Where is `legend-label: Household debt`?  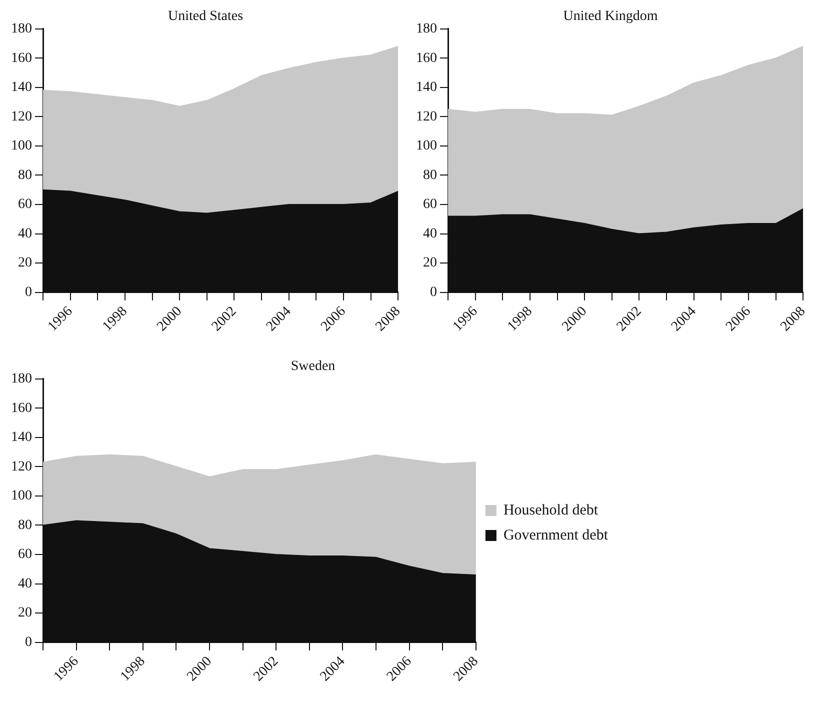
legend-label: Household debt is located at coordinates (551, 510).